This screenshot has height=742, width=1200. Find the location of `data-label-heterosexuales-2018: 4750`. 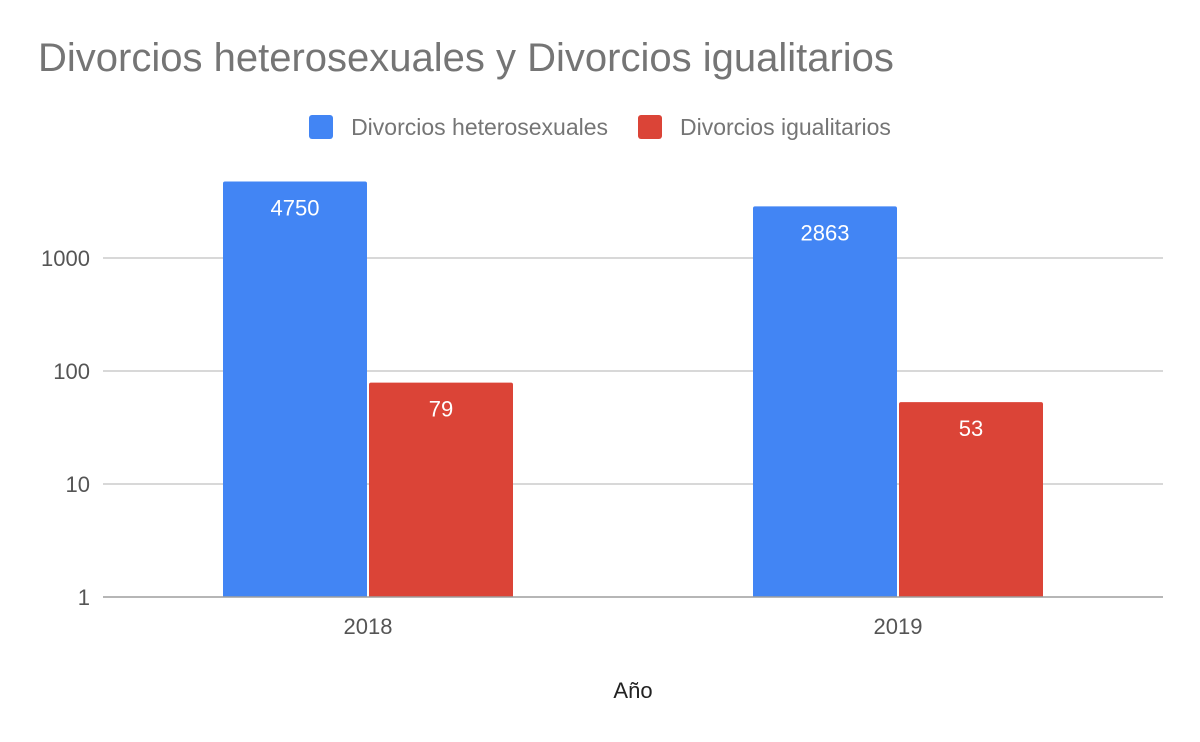

data-label-heterosexuales-2018: 4750 is located at coordinates (295, 208).